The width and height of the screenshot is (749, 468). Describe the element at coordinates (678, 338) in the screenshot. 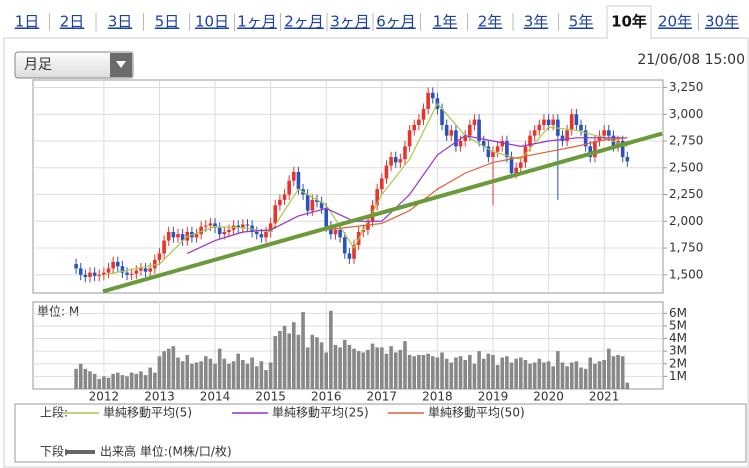

I see `y-tick-label: 4M` at that location.